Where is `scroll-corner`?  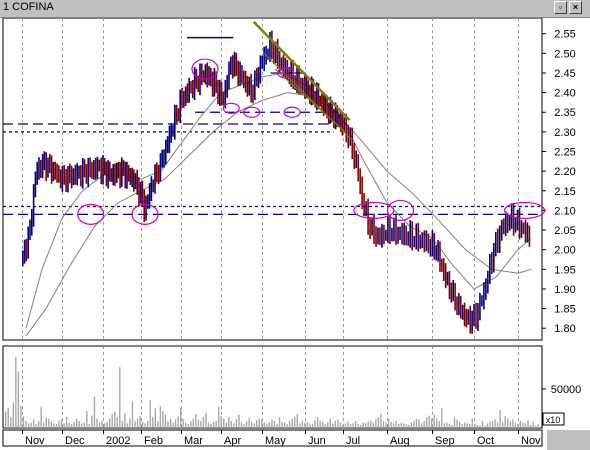 scroll-corner is located at coordinates (568, 440).